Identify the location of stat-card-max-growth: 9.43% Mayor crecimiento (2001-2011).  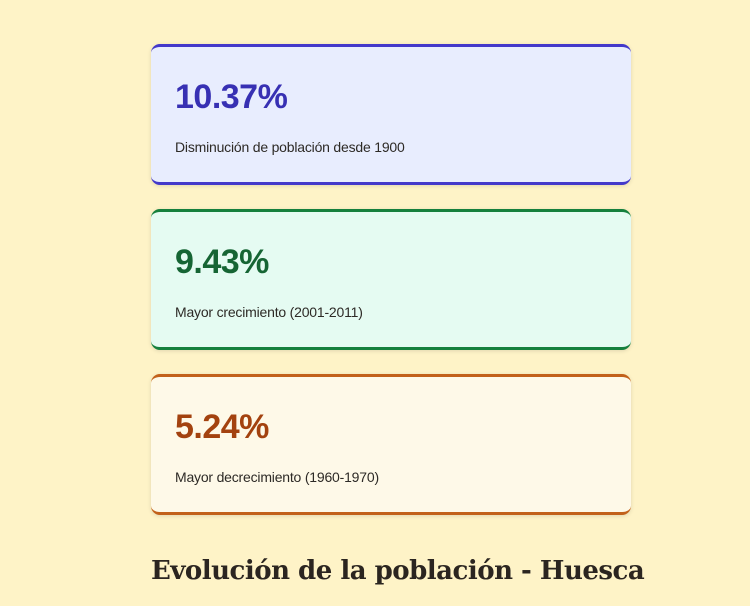
(391, 279).